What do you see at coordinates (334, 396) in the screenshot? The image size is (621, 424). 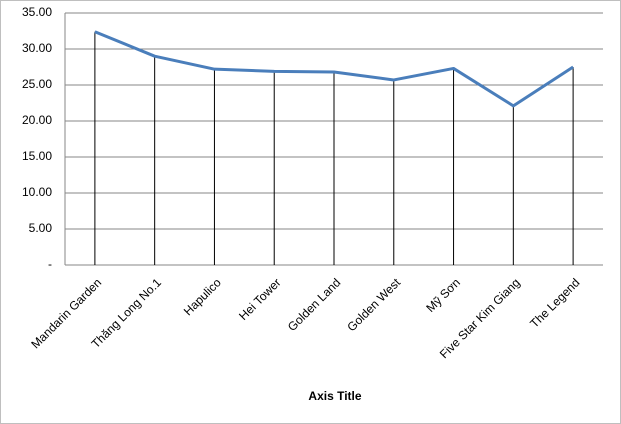 I see `x-axis-title: Axis Title` at bounding box center [334, 396].